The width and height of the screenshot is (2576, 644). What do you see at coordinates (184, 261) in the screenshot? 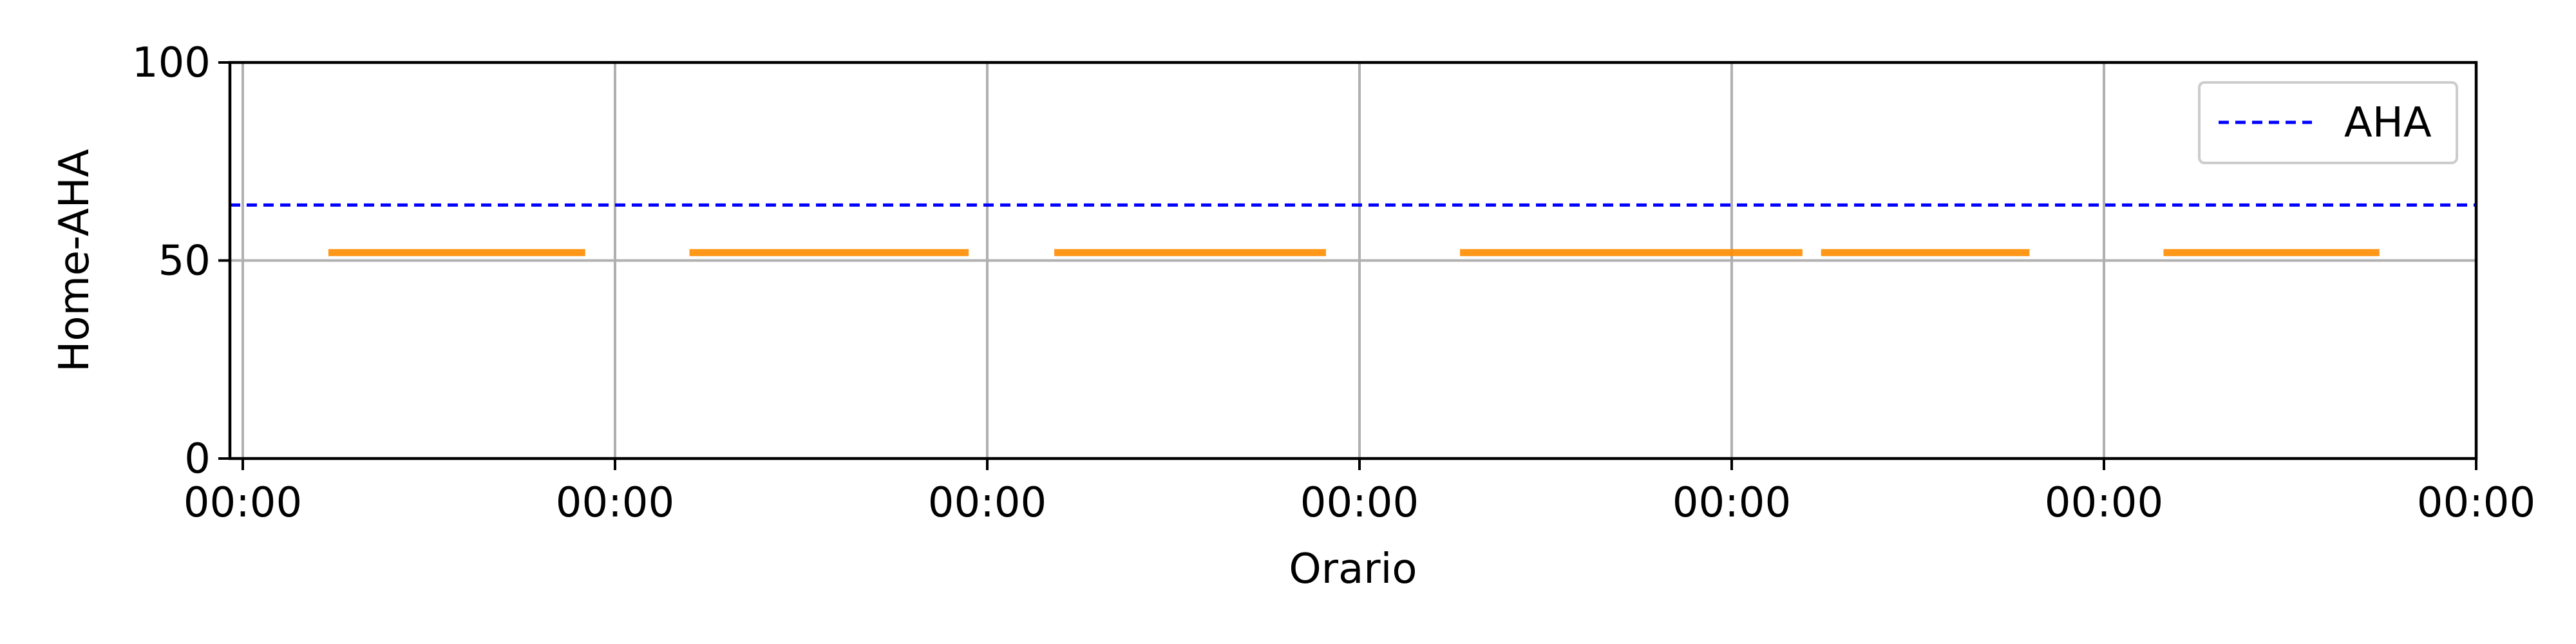
I see `y-tick-label: 50` at bounding box center [184, 261].